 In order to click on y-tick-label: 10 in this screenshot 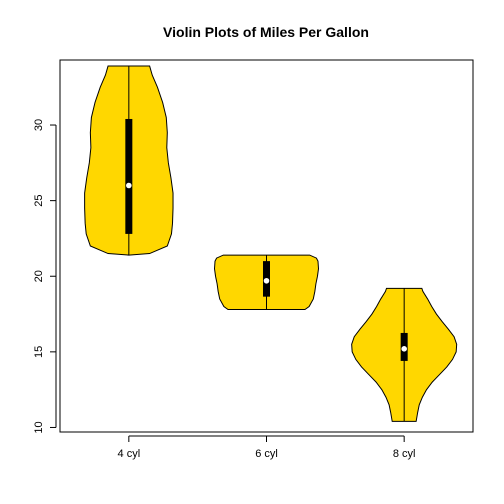, I will do `click(39, 427)`.